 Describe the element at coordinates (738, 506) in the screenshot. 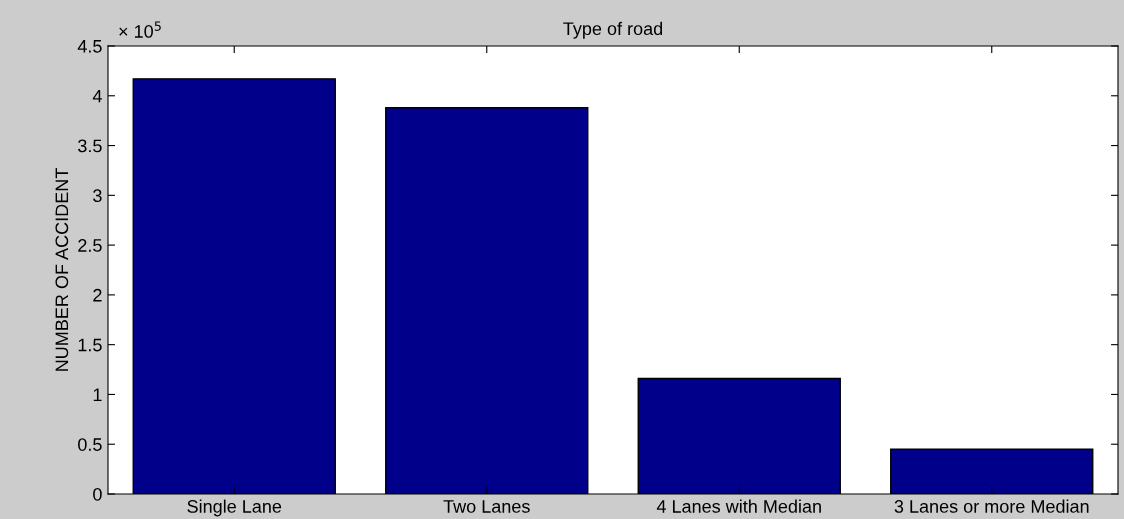

I see `x-tick-label: 4 Lanes with Median` at that location.